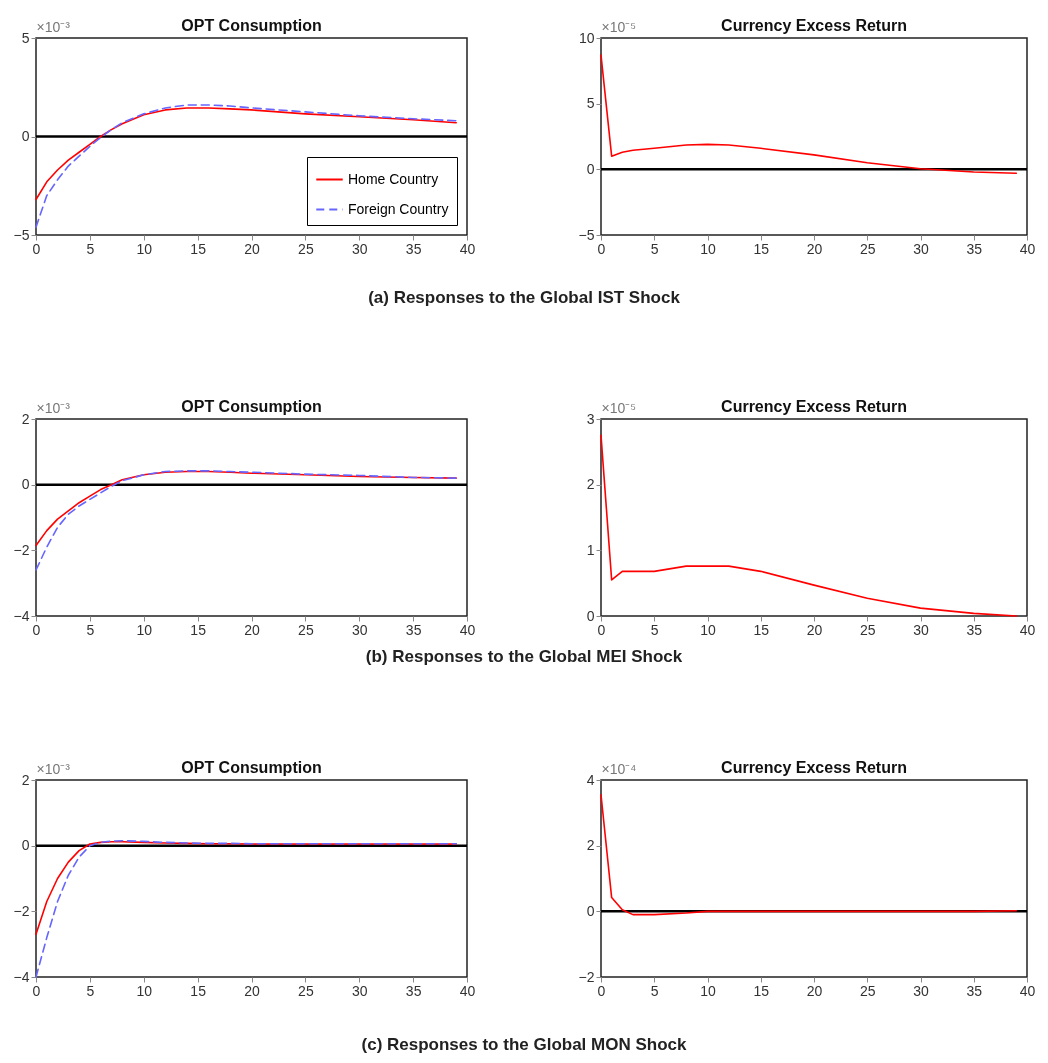 The height and width of the screenshot is (1063, 1048). I want to click on y-tick-label: 3, so click(590, 418).